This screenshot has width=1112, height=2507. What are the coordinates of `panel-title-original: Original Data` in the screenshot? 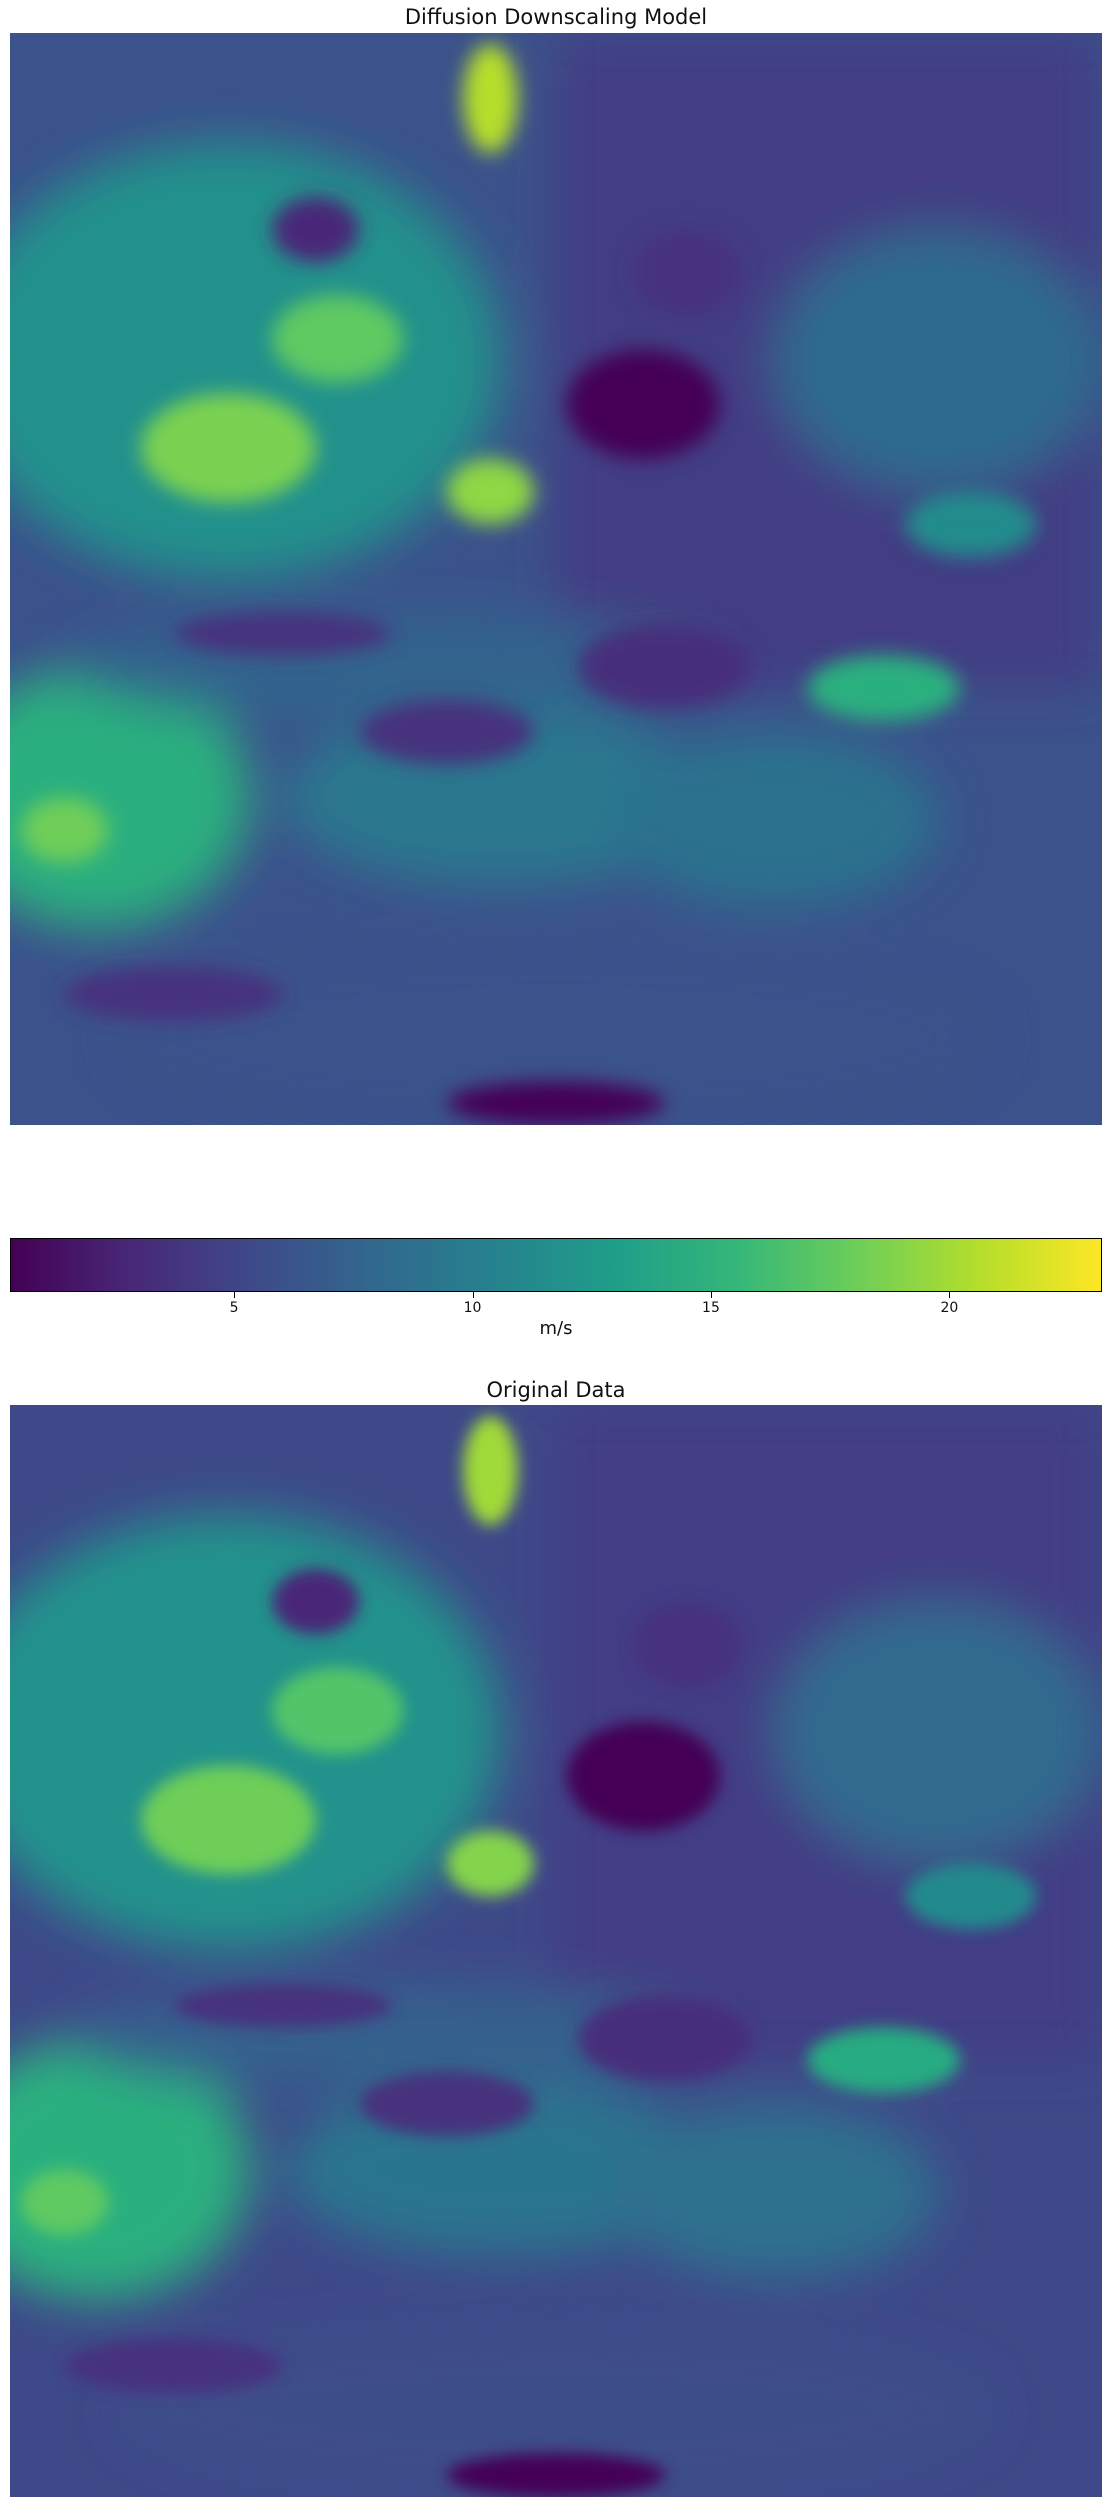 It's located at (556, 1390).